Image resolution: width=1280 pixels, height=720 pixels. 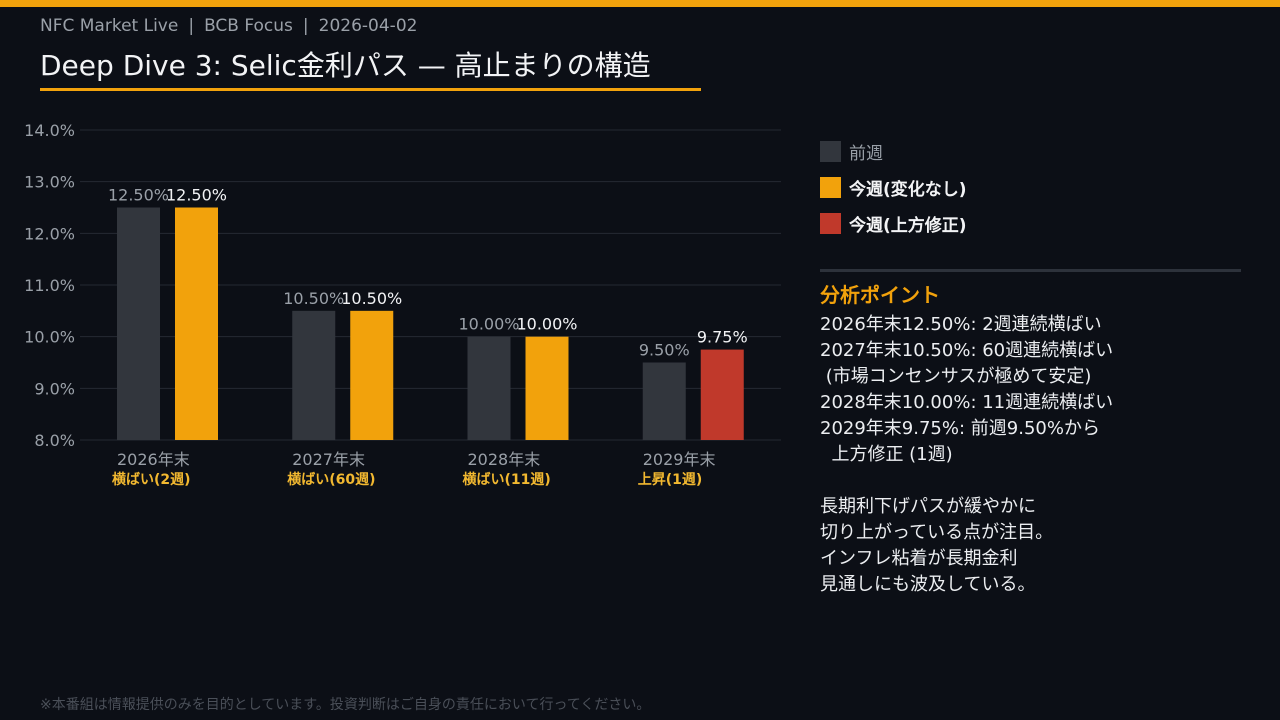 What do you see at coordinates (664, 350) in the screenshot?
I see `bar-value-label-previous: 9.50%` at bounding box center [664, 350].